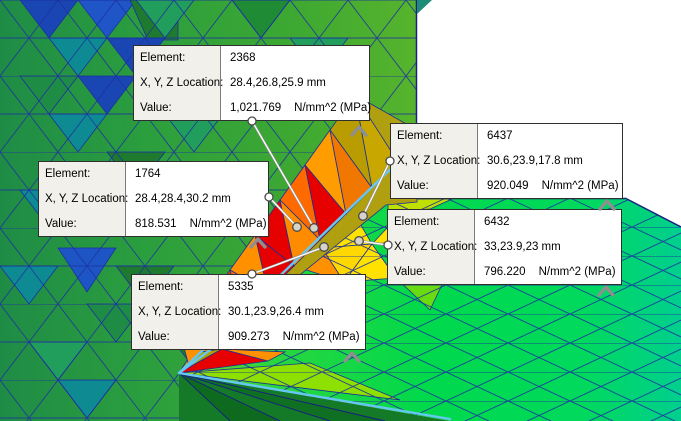  What do you see at coordinates (148, 174) in the screenshot?
I see `callout-value-element: 1764` at bounding box center [148, 174].